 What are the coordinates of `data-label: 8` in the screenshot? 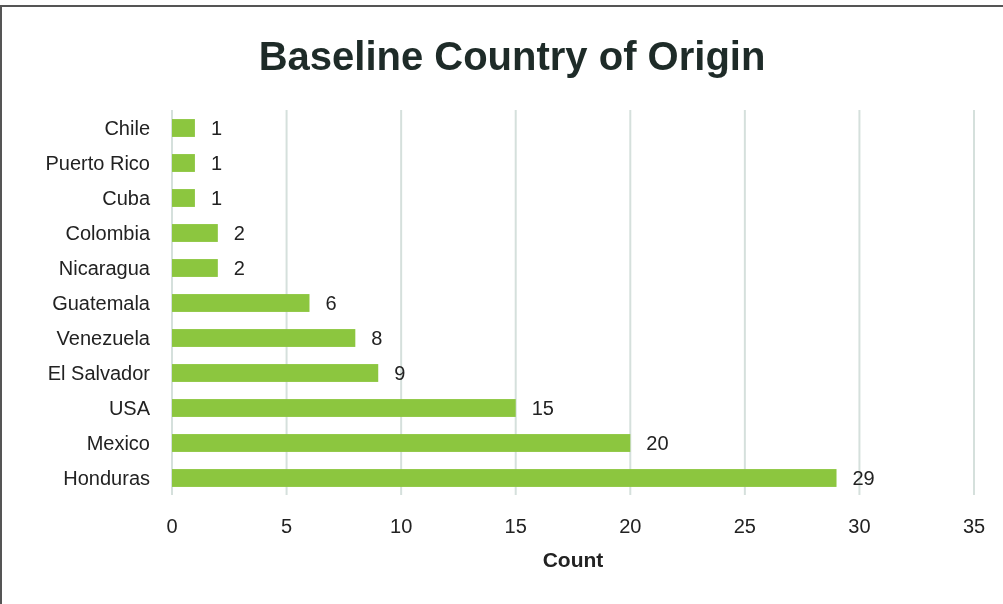 It's located at (377, 338).